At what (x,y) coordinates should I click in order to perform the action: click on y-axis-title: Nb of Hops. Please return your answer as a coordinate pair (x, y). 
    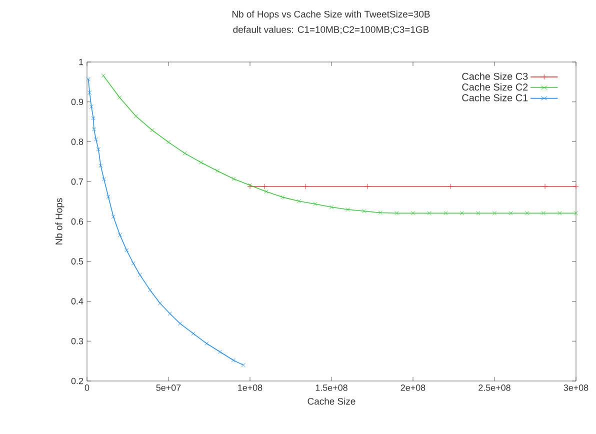
    Looking at the image, I should click on (59, 221).